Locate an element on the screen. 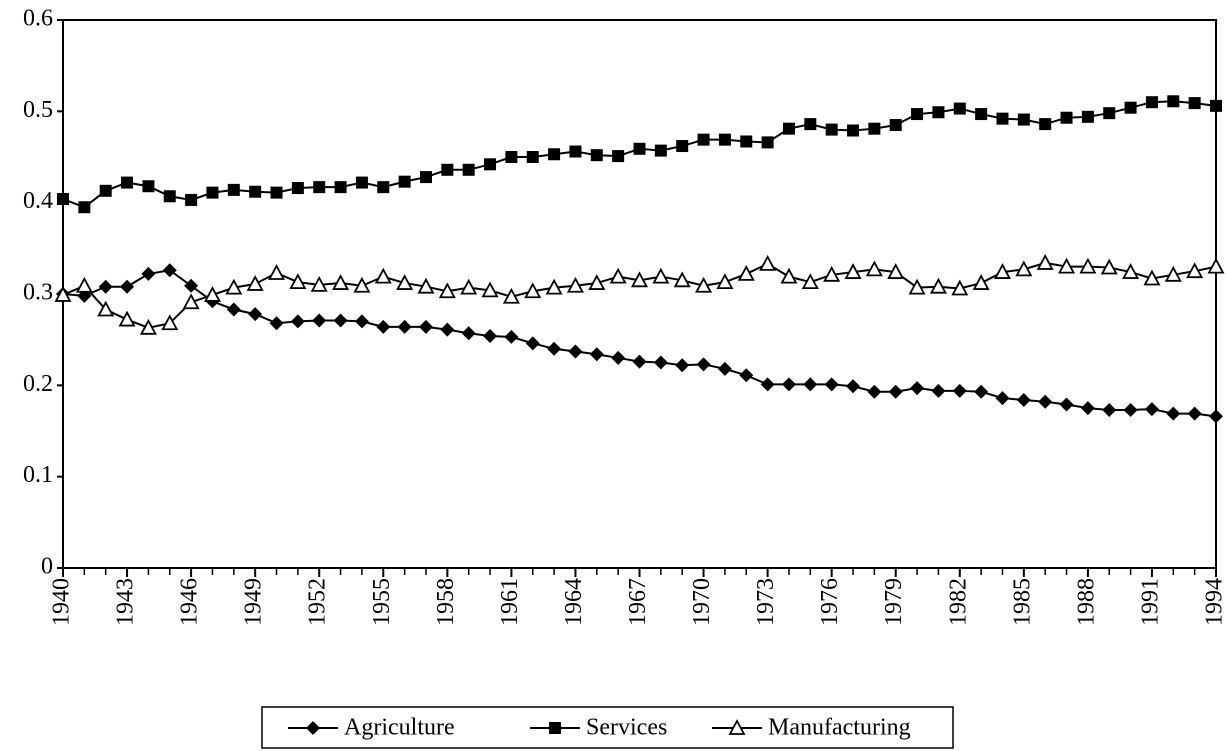 Image resolution: width=1226 pixels, height=751 pixels. x-tick-label: 1985 is located at coordinates (1022, 602).